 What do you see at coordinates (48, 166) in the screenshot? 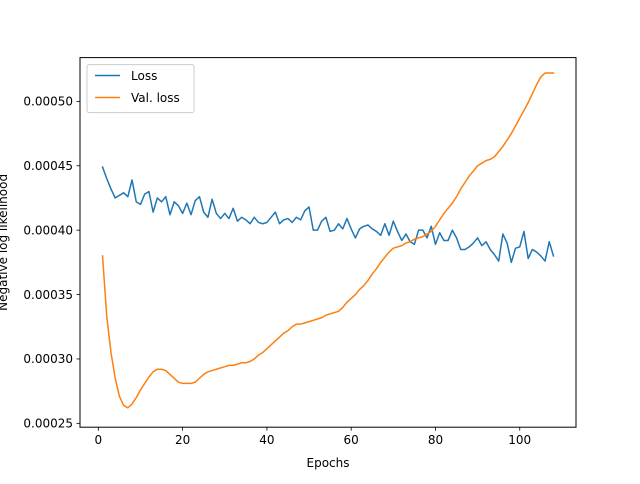
I see `y-tick-label: 0.00045` at bounding box center [48, 166].